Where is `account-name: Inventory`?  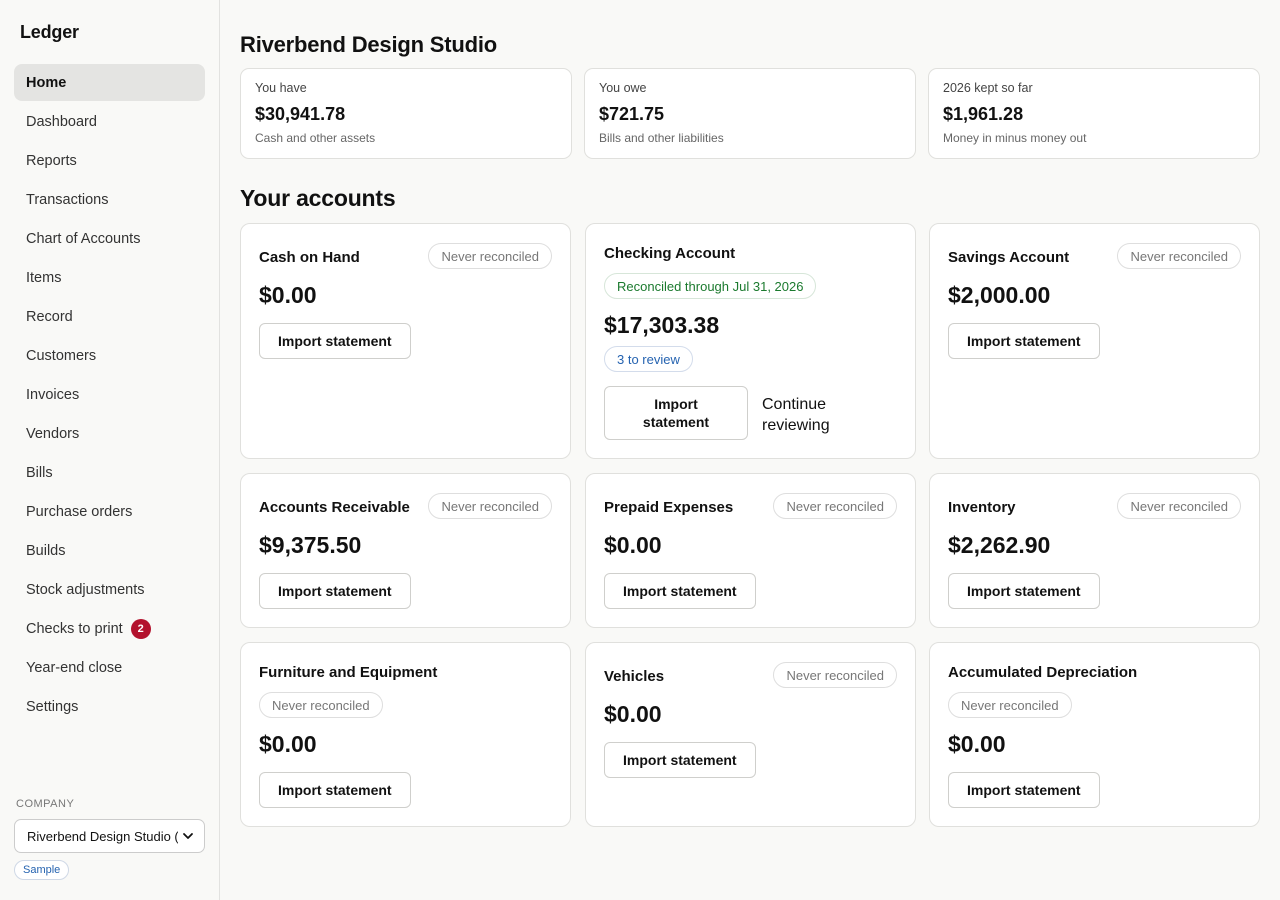
account-name: Inventory is located at coordinates (982, 507).